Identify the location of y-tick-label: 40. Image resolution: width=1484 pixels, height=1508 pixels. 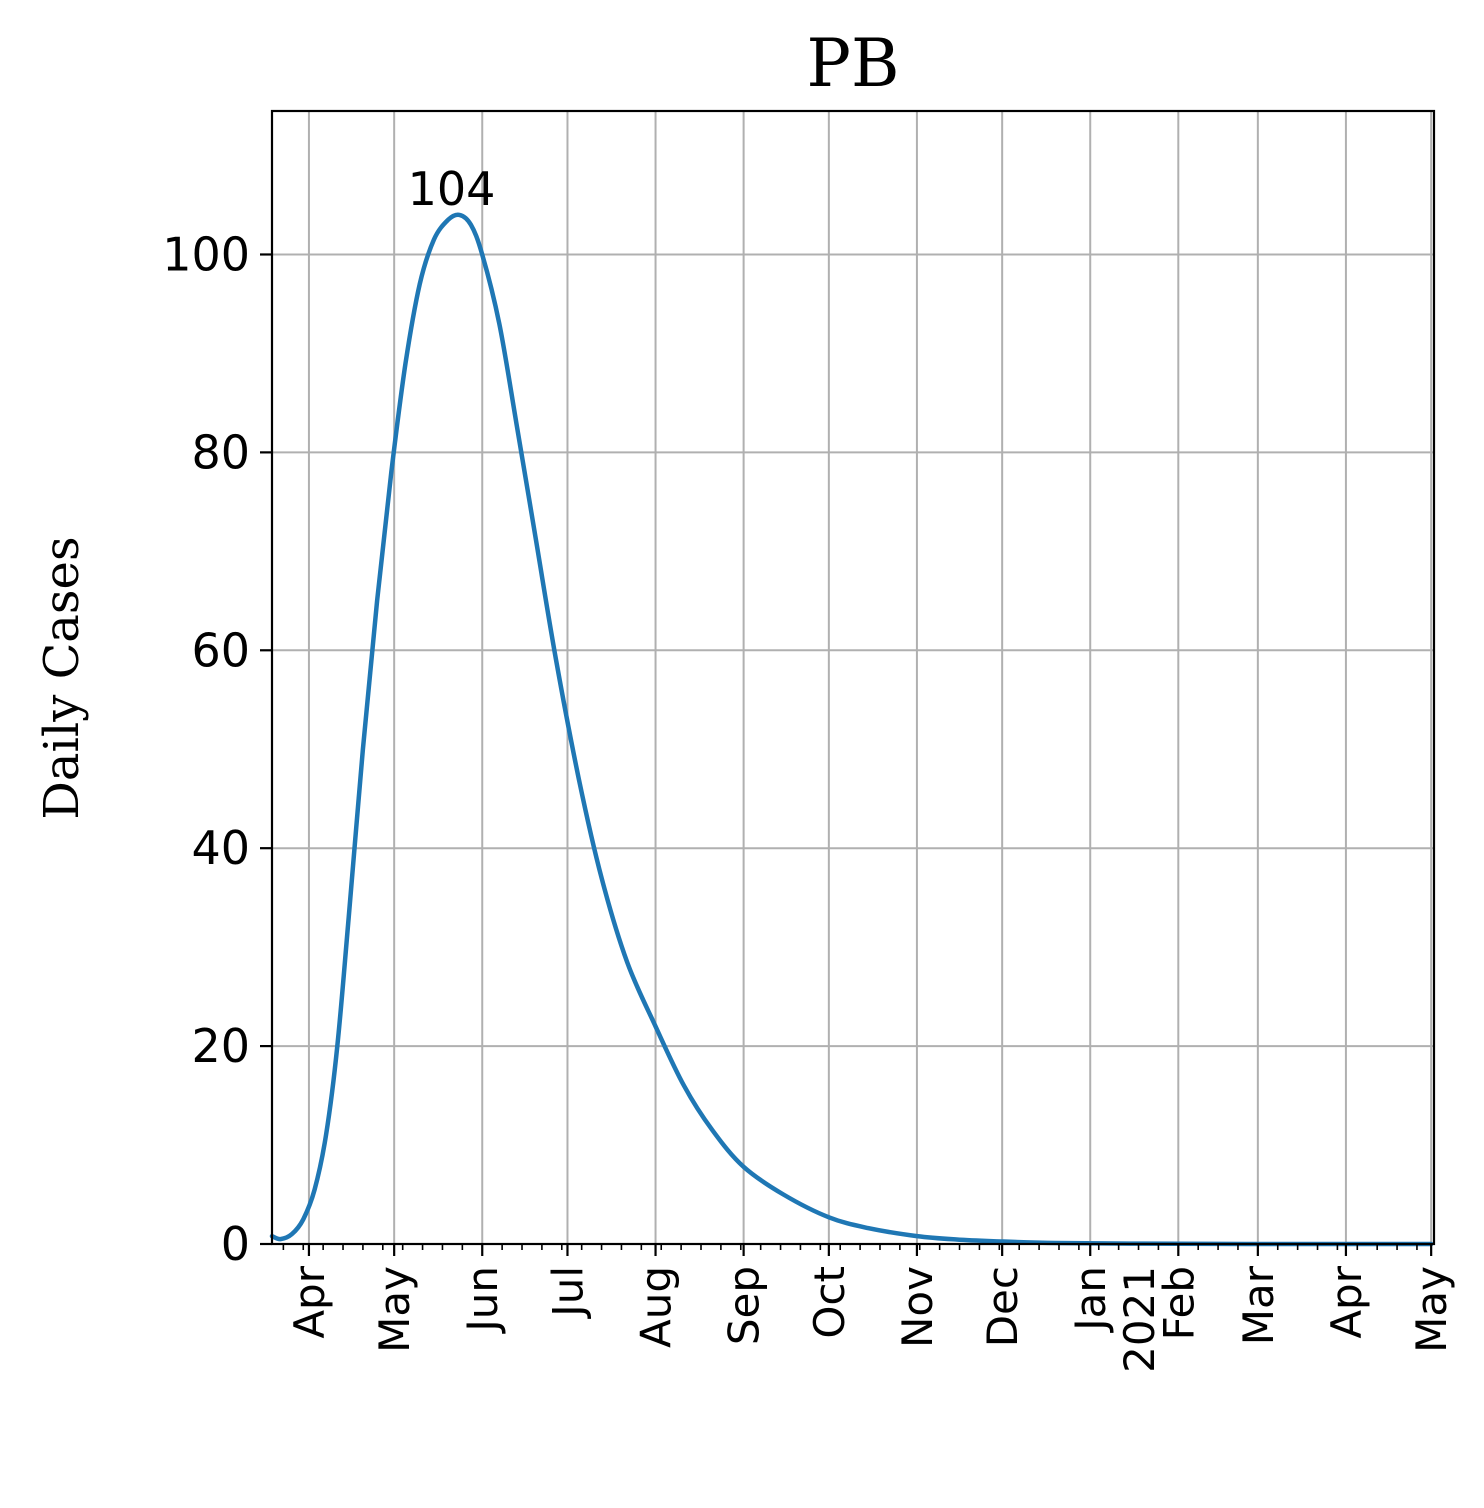
(220, 848).